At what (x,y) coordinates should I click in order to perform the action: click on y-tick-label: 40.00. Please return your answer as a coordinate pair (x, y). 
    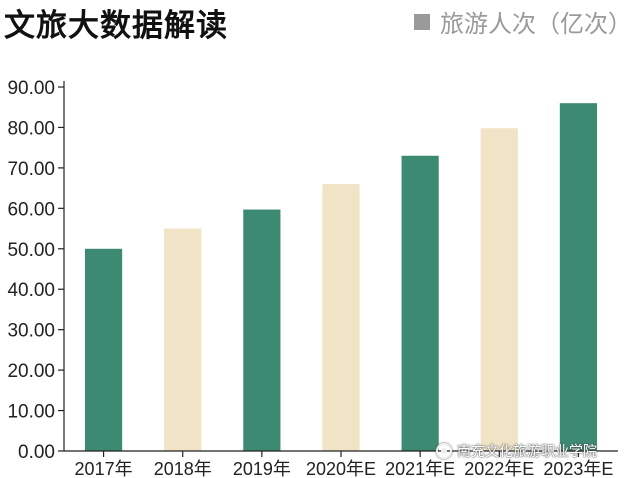
    Looking at the image, I should click on (31, 290).